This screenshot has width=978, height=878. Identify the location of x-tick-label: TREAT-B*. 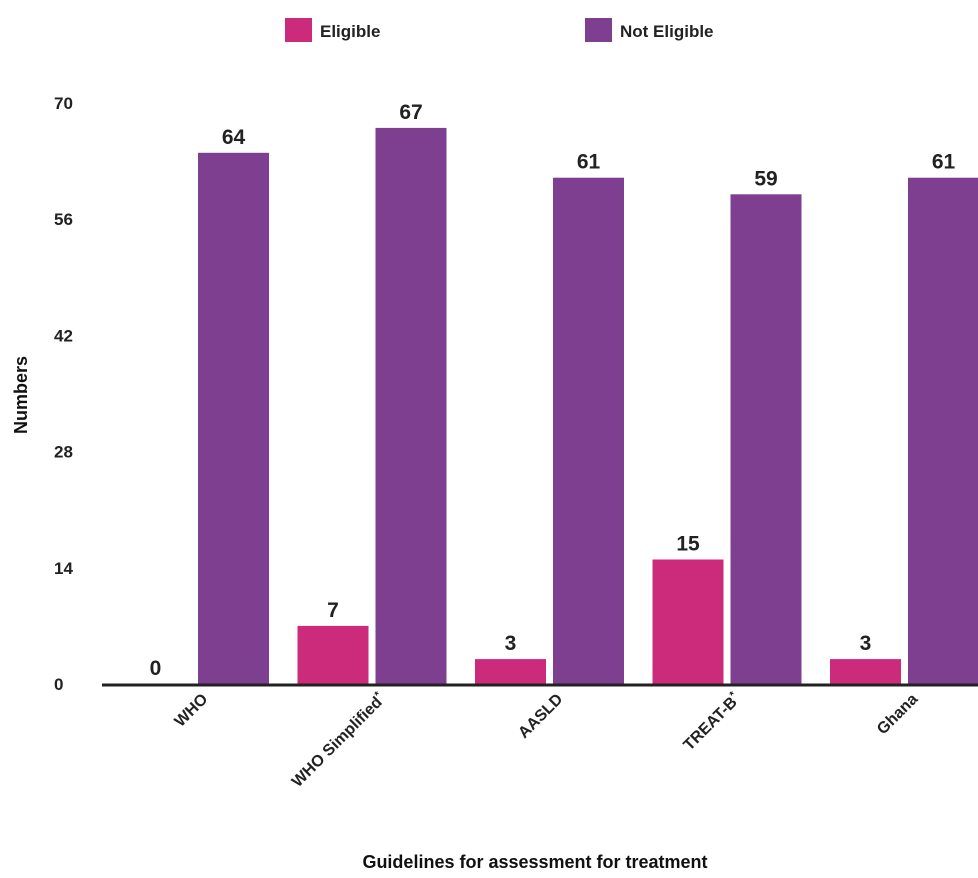
(711, 721).